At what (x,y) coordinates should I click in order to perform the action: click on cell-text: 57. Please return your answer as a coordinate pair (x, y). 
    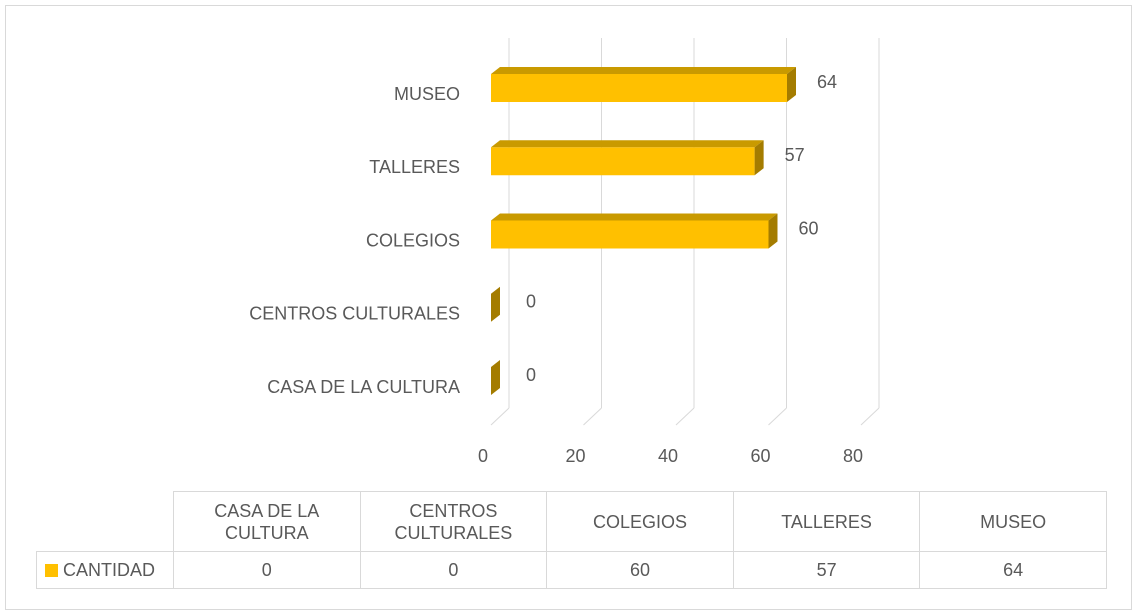
    Looking at the image, I should click on (826, 570).